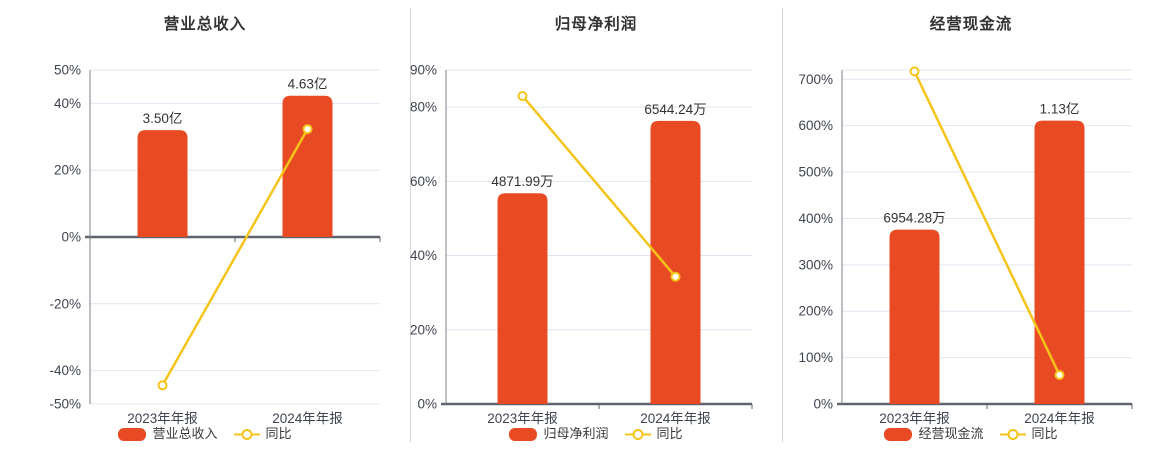 The image size is (1160, 450). What do you see at coordinates (815, 264) in the screenshot?
I see `y-tick-label: 300%` at bounding box center [815, 264].